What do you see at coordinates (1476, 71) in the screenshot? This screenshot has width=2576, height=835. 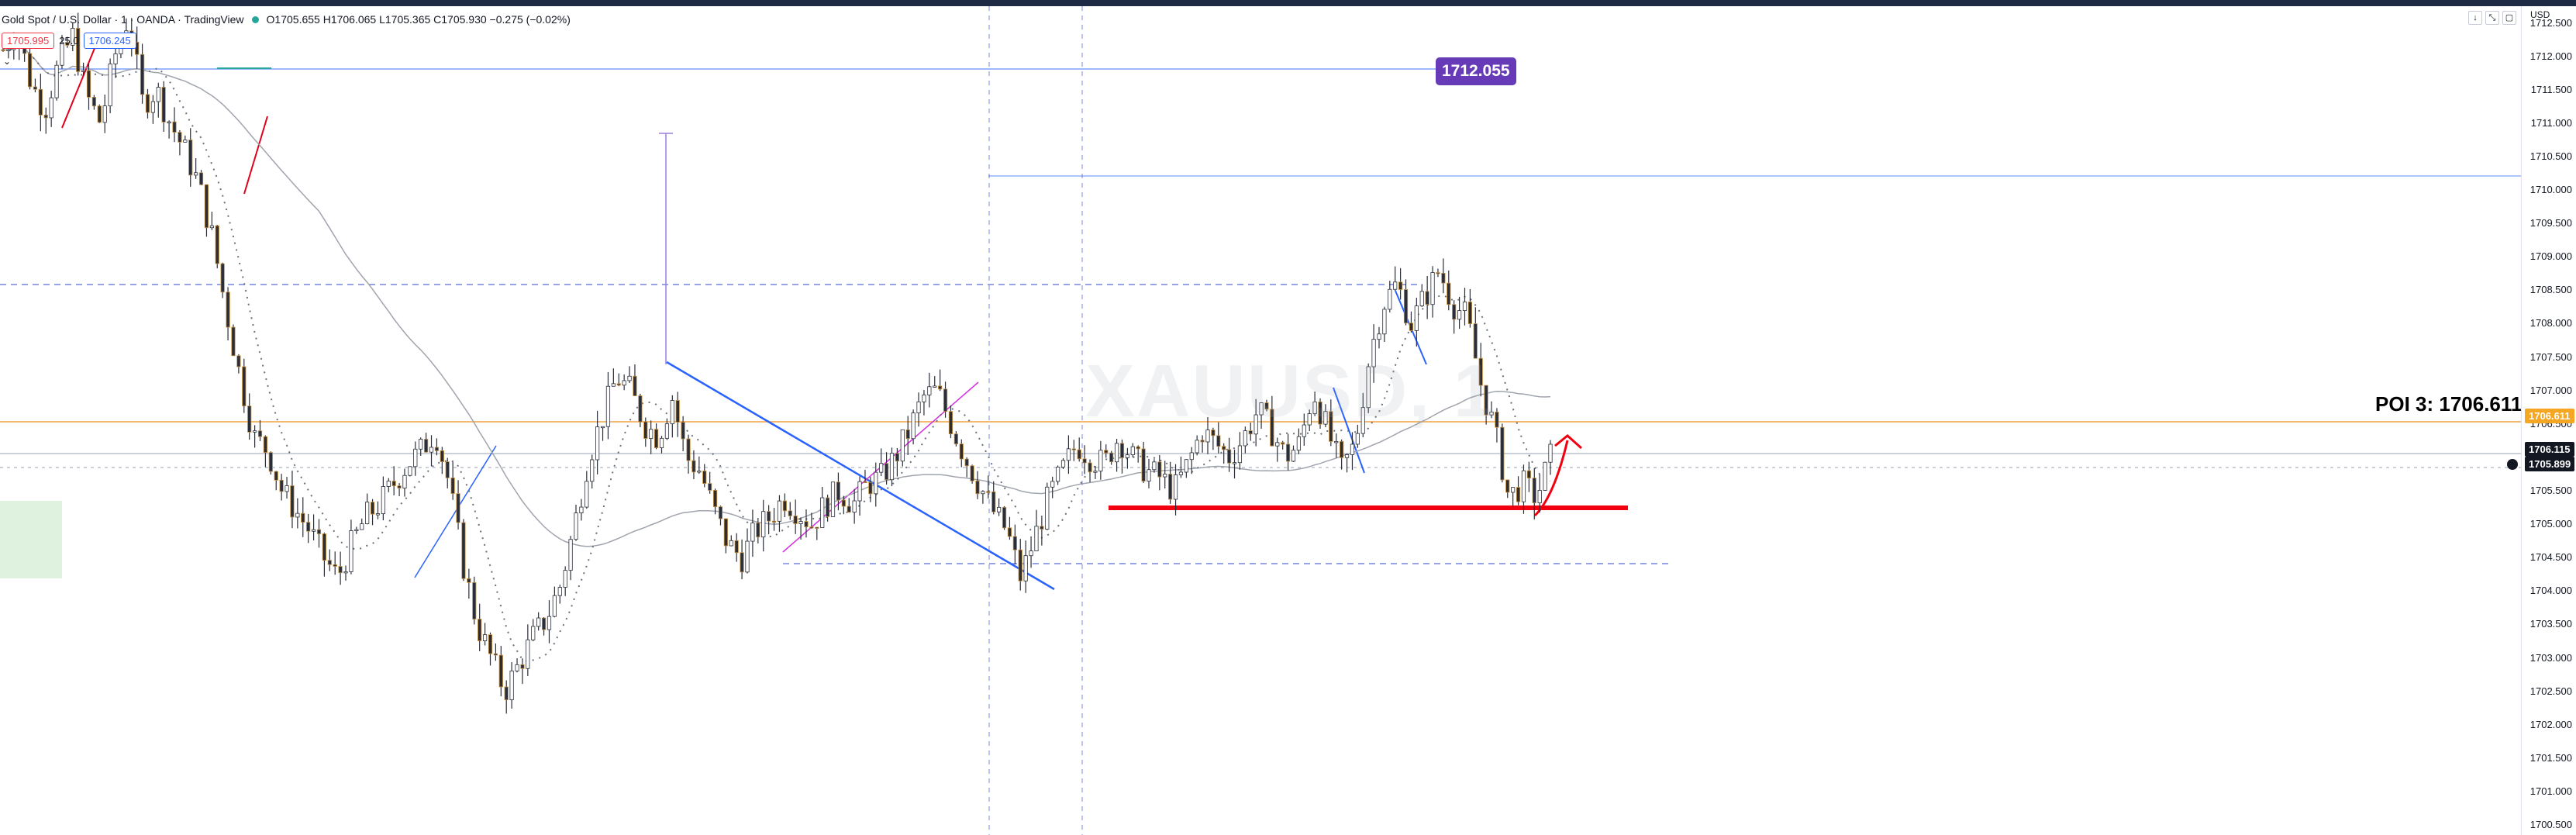 I see `level-price-label: 1712.055` at bounding box center [1476, 71].